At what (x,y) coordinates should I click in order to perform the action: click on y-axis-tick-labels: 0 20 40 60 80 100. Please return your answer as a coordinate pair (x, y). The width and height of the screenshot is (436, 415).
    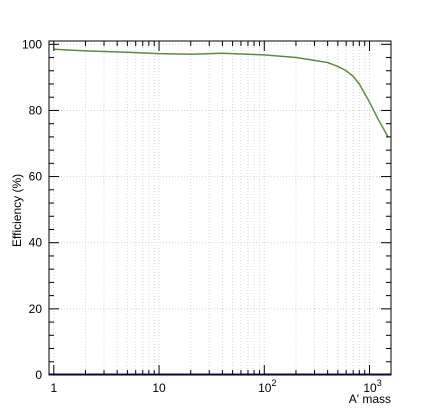
    Looking at the image, I should click on (32, 209).